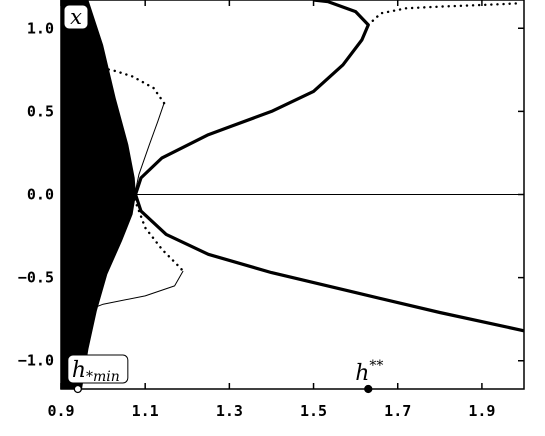  I want to click on x-tick-label: 1.9, so click(481, 411).